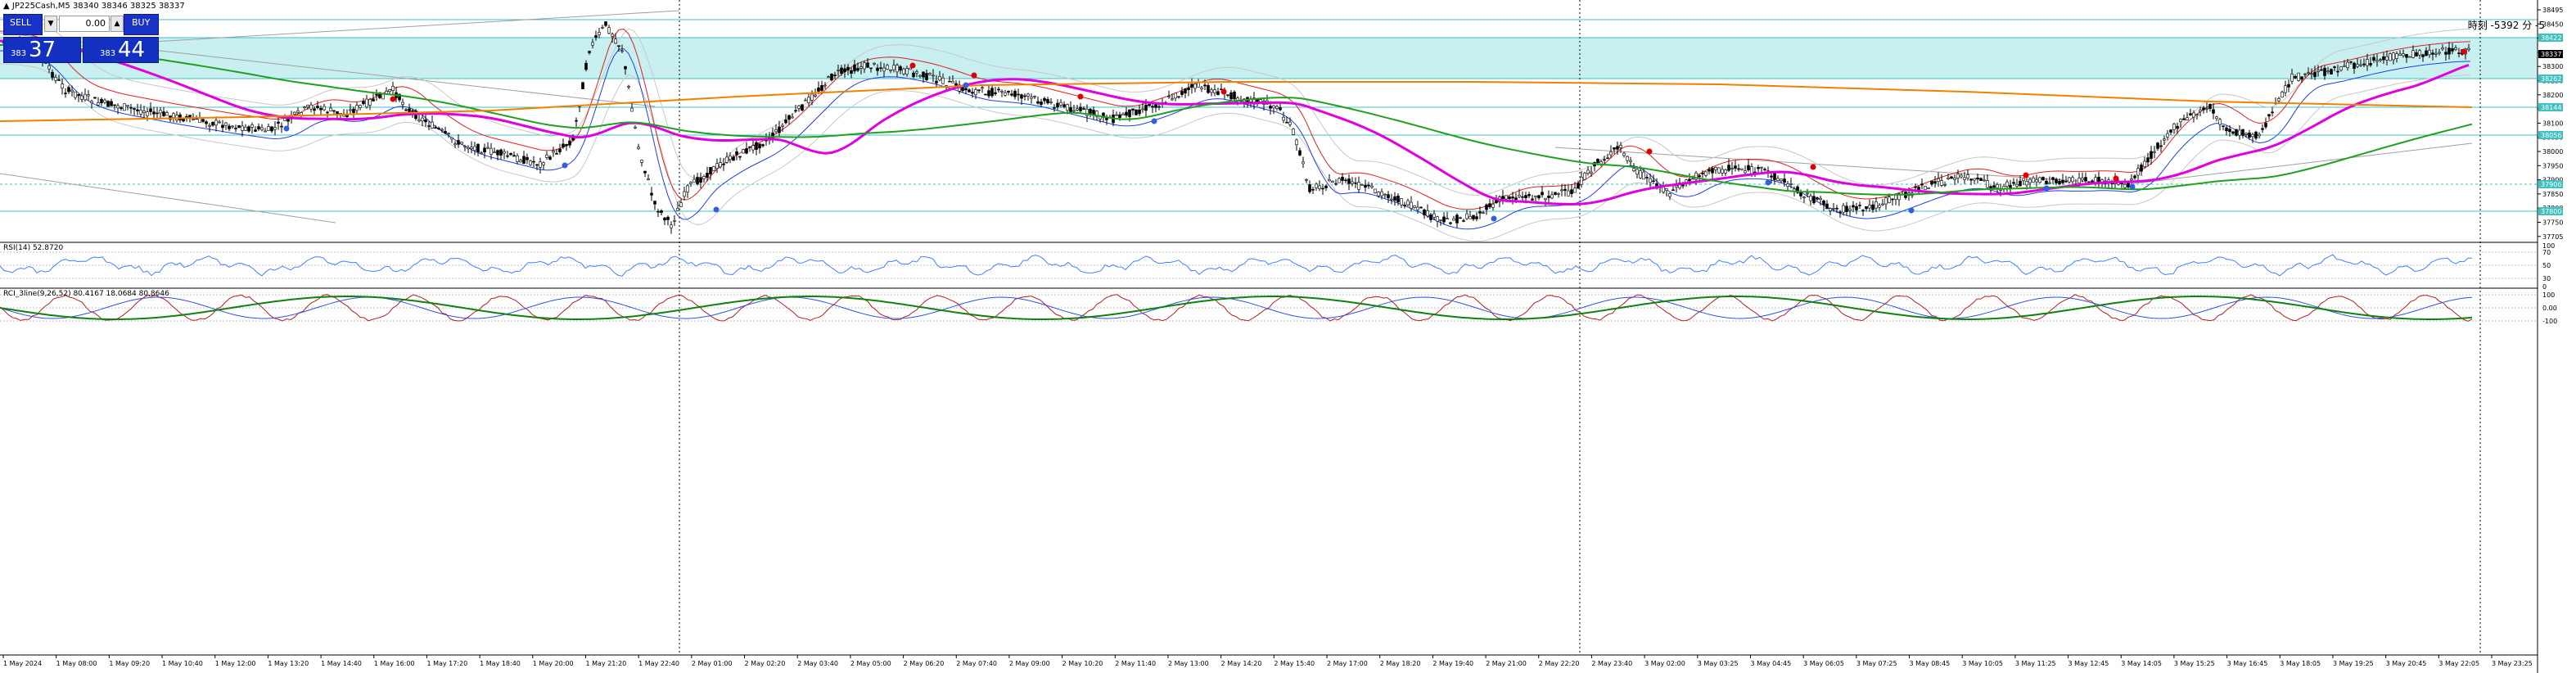 This screenshot has height=673, width=2576. I want to click on volume-down-button: ▼, so click(50, 24).